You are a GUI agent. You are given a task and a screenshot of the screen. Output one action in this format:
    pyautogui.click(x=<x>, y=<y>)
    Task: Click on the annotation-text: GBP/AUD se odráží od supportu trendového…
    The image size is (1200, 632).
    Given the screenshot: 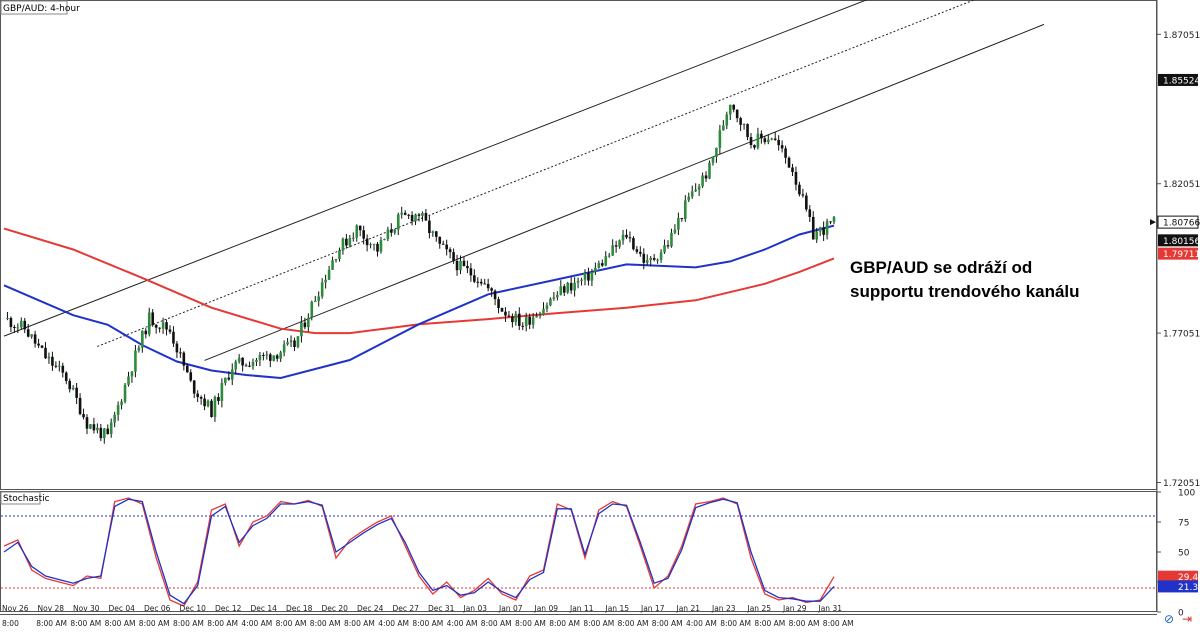 What is the action you would take?
    pyautogui.click(x=965, y=280)
    